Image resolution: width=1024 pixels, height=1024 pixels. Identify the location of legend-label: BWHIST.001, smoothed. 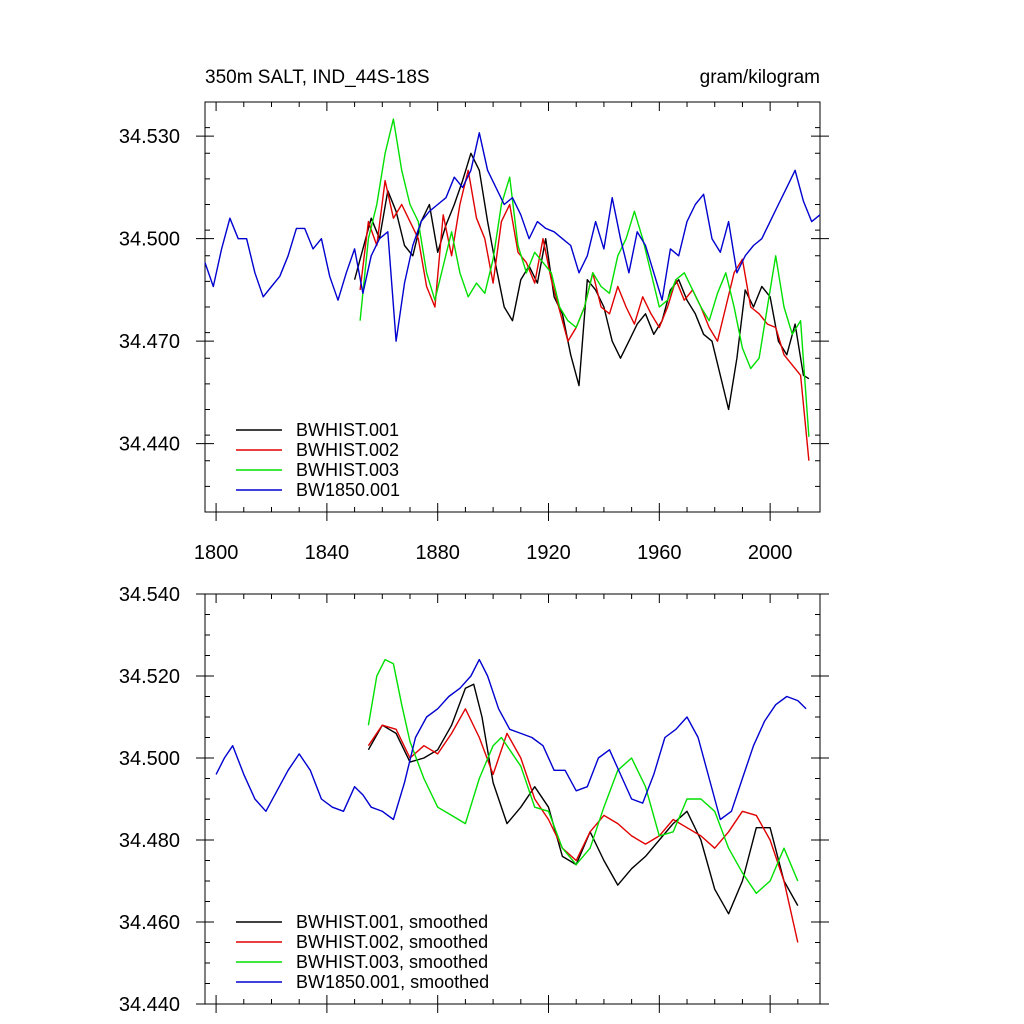
(392, 922).